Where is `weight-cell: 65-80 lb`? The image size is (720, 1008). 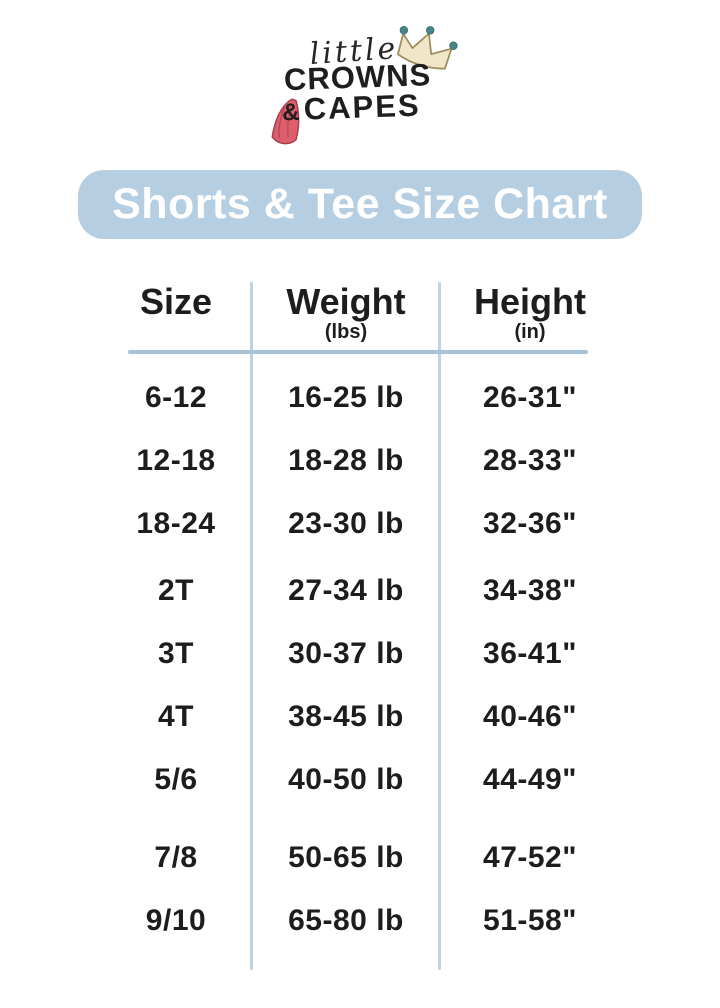
weight-cell: 65-80 lb is located at coordinates (346, 920).